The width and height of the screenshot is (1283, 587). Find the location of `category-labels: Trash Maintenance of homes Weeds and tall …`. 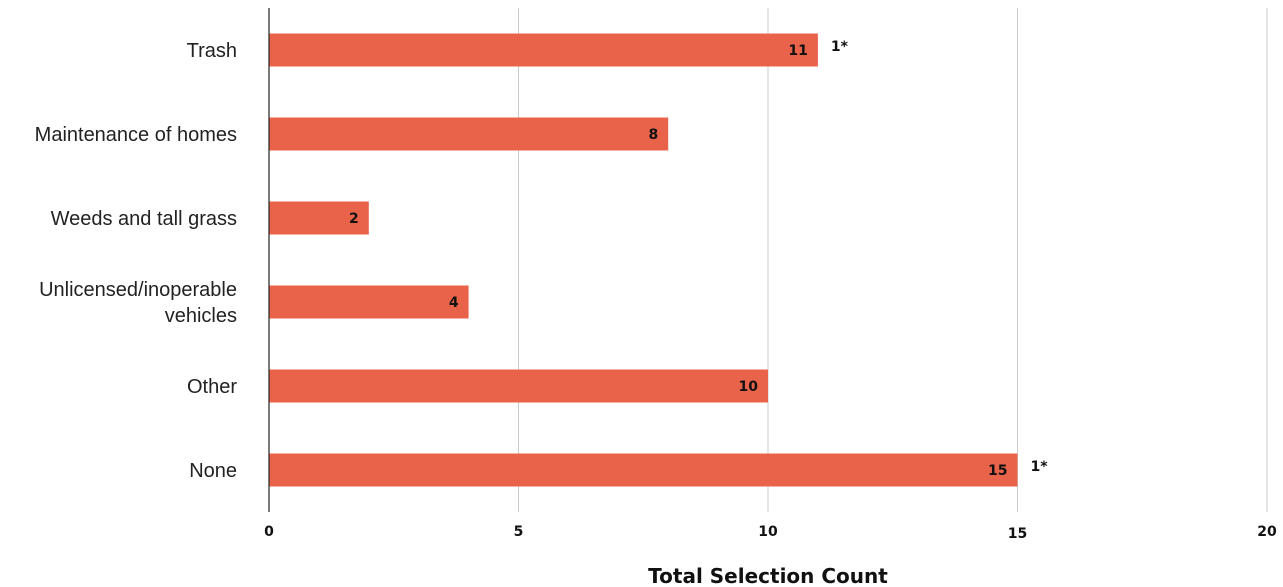

category-labels: Trash Maintenance of homes Weeds and tall … is located at coordinates (136, 261).